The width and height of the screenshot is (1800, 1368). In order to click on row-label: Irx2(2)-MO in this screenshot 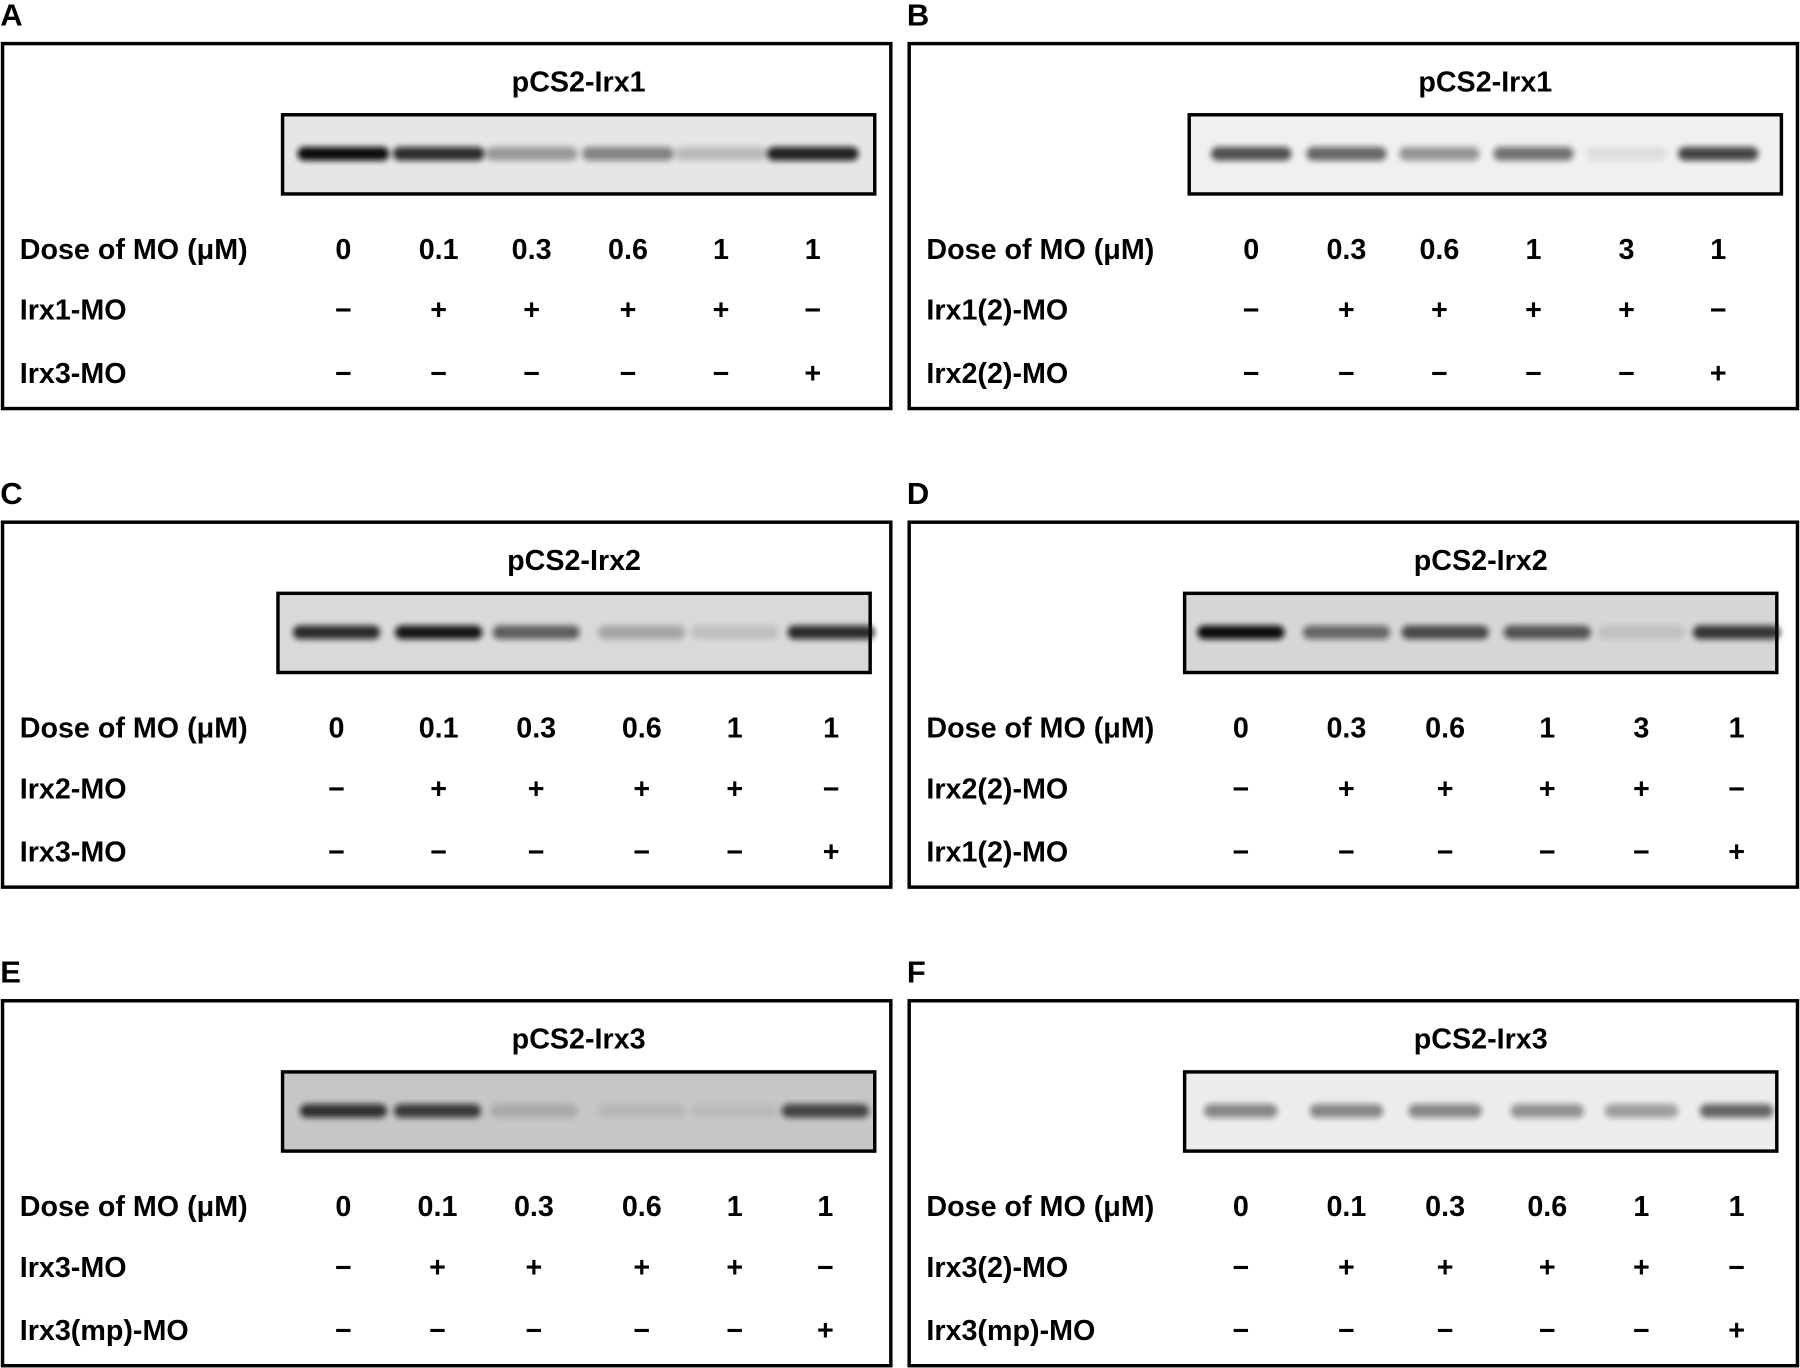, I will do `click(997, 789)`.